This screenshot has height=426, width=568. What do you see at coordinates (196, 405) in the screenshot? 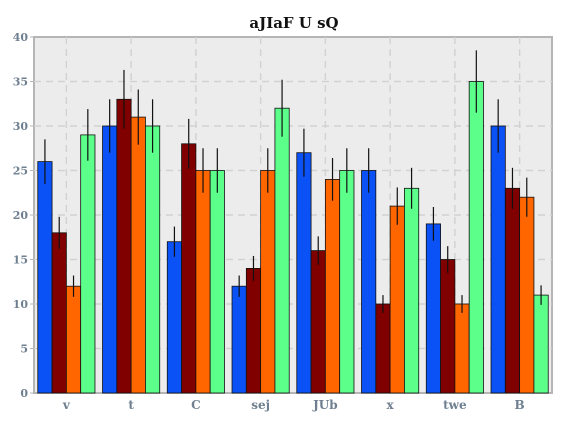
I see `x-tick-label: C` at bounding box center [196, 405].